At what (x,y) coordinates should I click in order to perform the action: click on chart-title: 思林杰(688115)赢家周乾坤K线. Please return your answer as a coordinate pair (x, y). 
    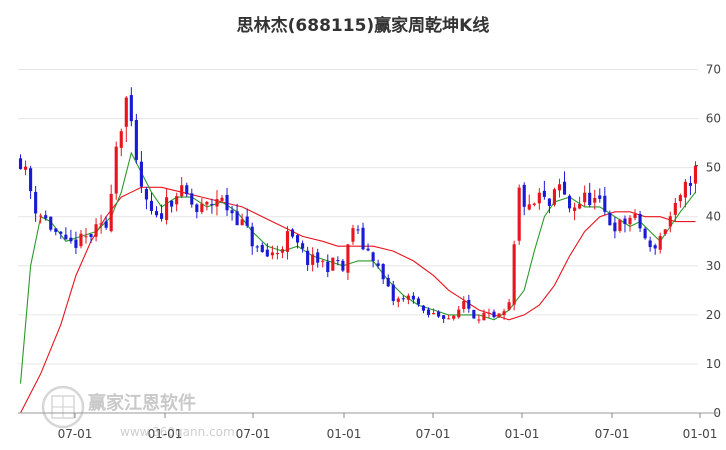
    Looking at the image, I should click on (363, 25).